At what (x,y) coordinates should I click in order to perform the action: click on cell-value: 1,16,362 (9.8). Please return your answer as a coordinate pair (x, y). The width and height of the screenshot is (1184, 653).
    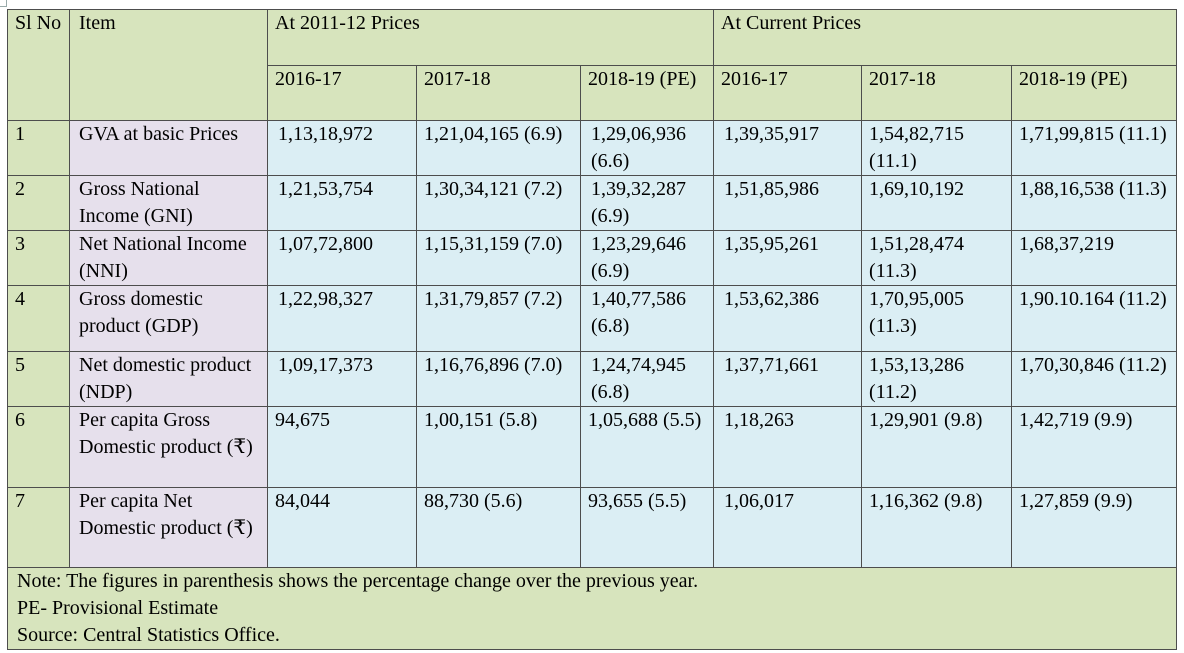
    Looking at the image, I should click on (937, 527).